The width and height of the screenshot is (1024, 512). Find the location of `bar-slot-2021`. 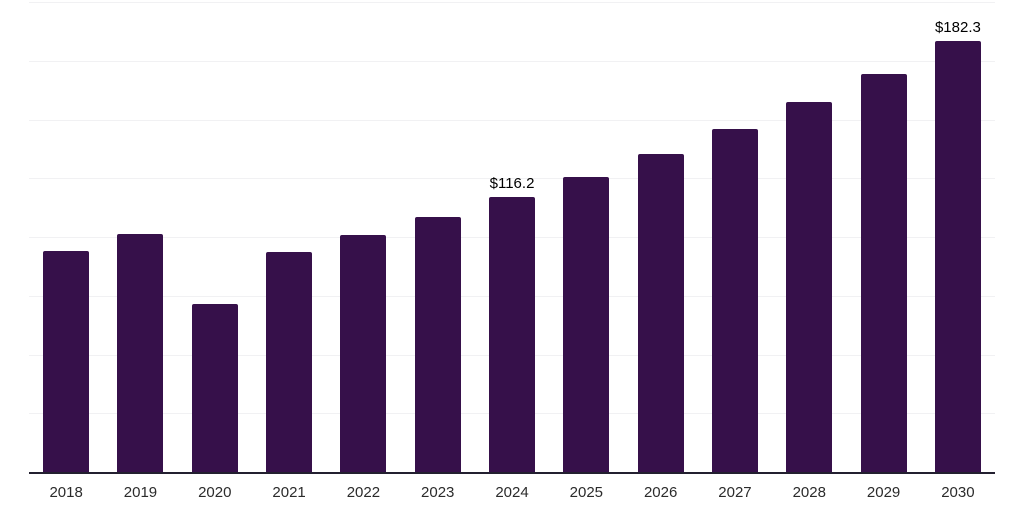

bar-slot-2021 is located at coordinates (289, 237).